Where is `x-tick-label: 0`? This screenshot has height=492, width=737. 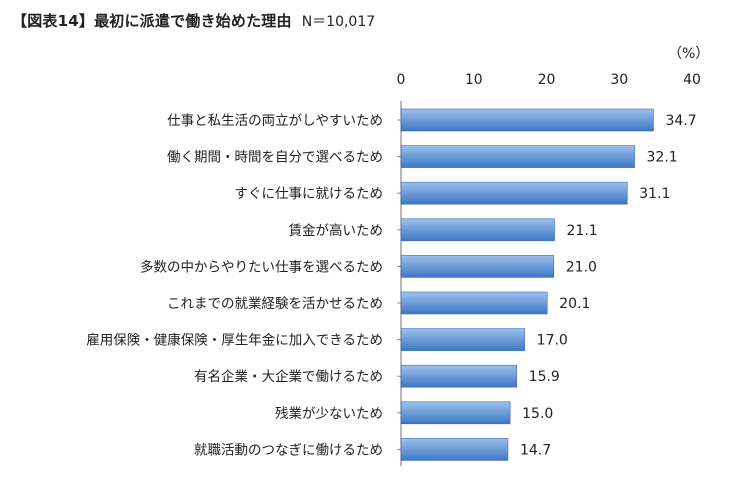
x-tick-label: 0 is located at coordinates (401, 80).